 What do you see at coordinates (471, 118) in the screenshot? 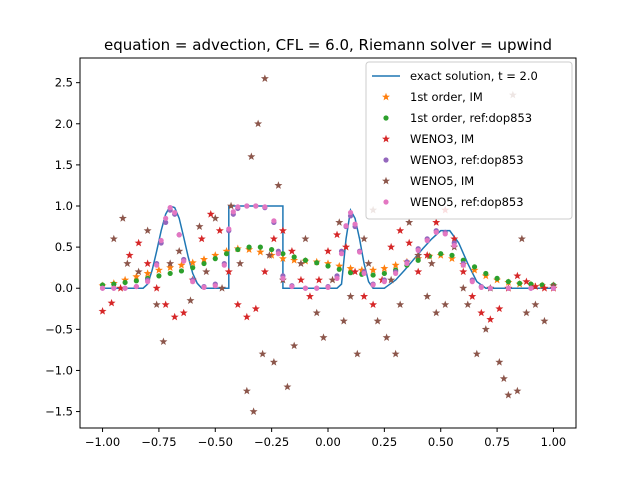
I see `legend-label: 1st order, ref:dop853` at bounding box center [471, 118].